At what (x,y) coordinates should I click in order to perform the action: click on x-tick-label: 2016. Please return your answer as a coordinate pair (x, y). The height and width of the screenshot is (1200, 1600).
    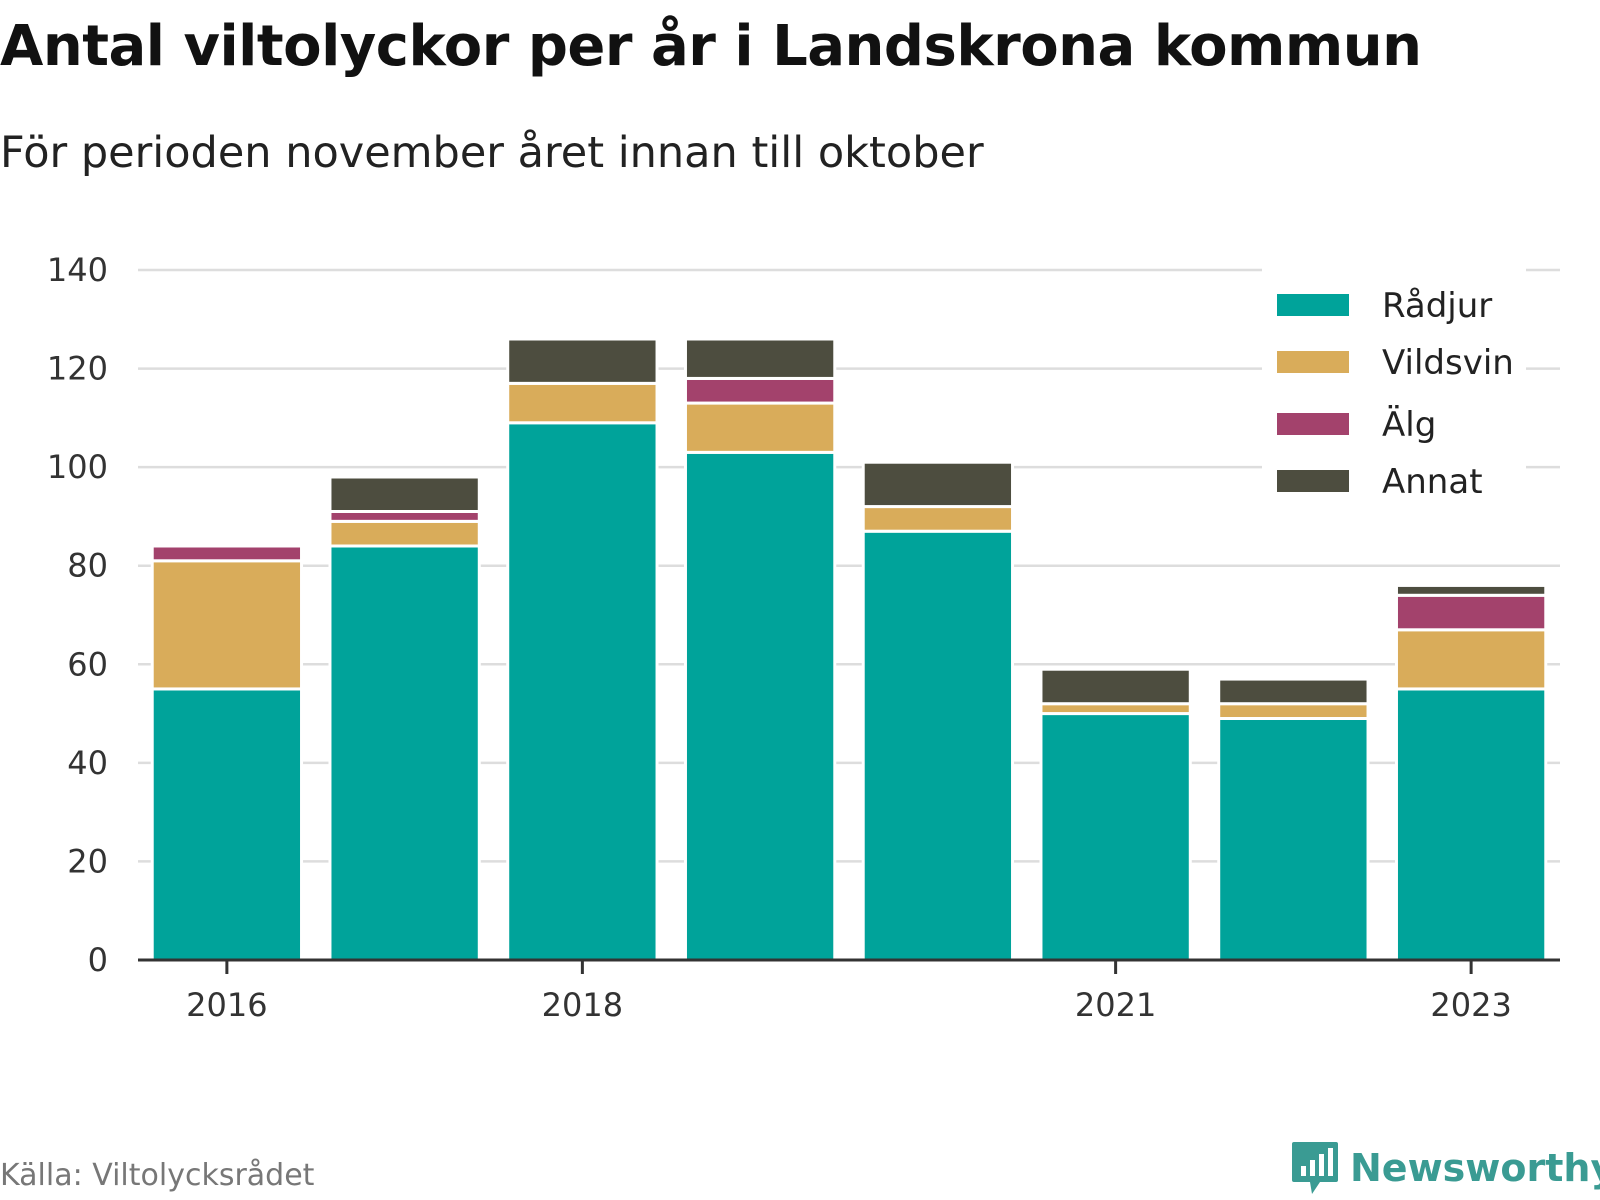
    Looking at the image, I should click on (226, 1005).